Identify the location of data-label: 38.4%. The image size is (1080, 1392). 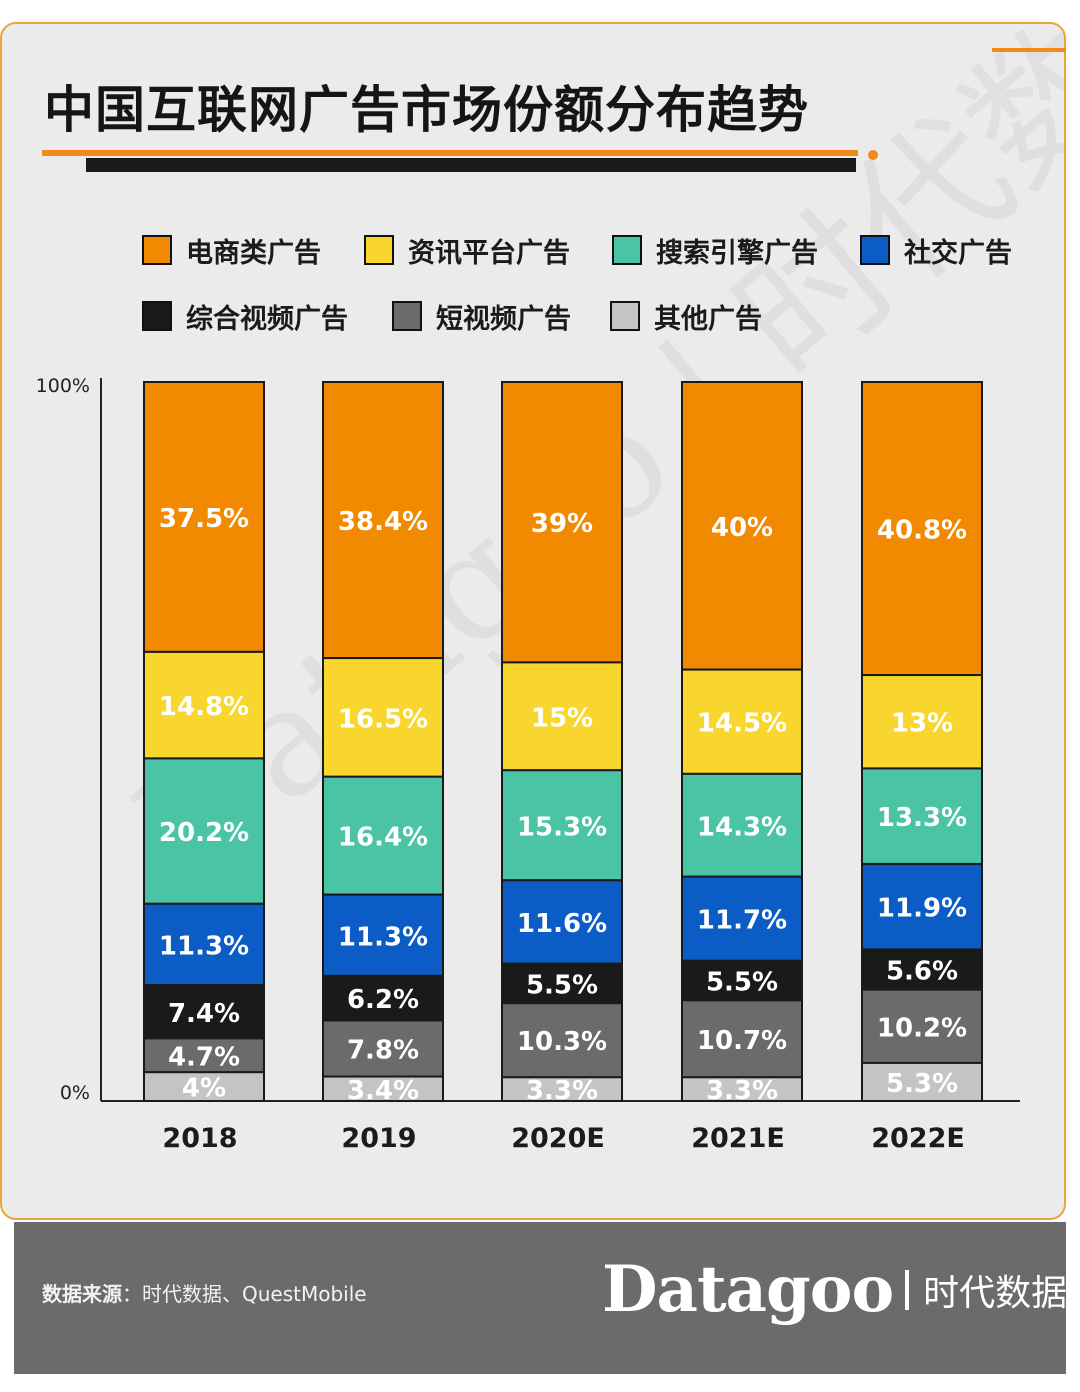
(383, 522).